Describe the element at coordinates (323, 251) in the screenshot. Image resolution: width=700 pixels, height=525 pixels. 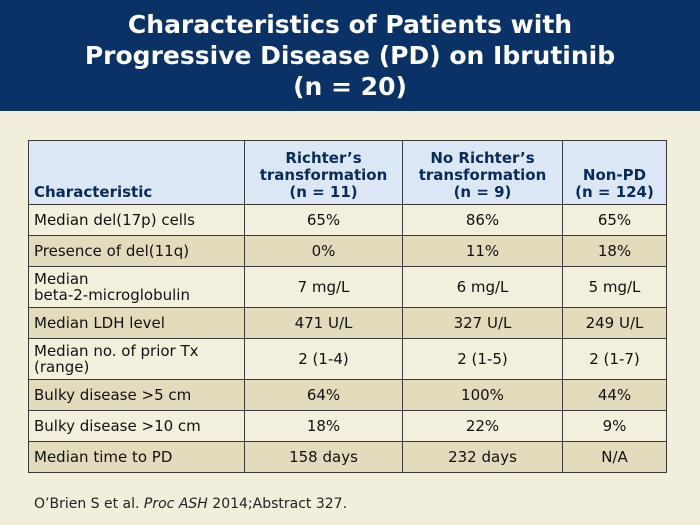
I see `cell-richters: 0%` at that location.